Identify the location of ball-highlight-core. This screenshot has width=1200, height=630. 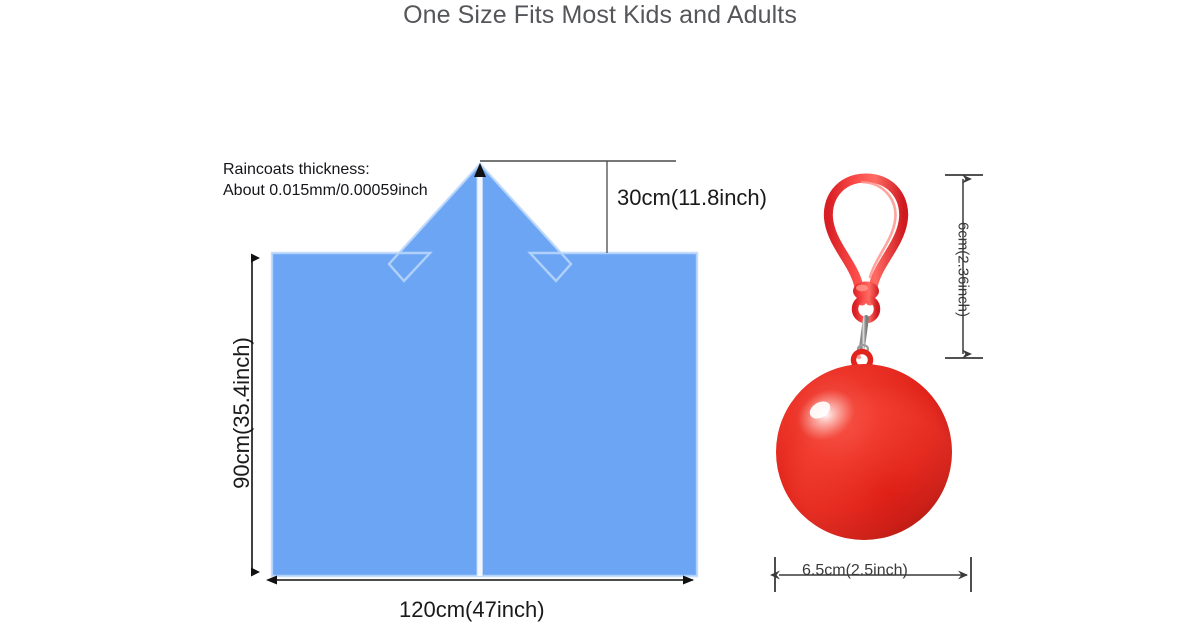
(820, 410).